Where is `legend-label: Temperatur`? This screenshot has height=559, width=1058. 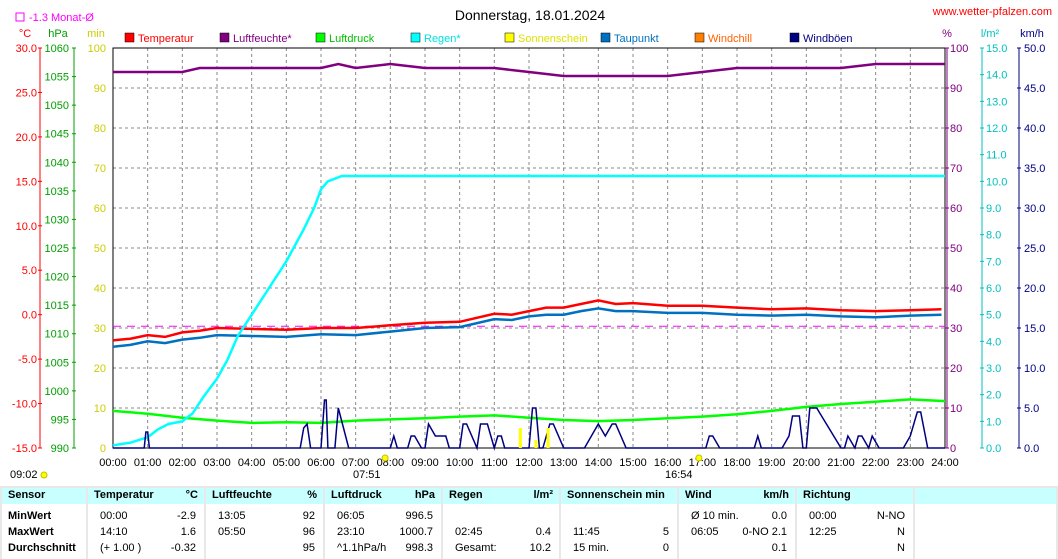 legend-label: Temperatur is located at coordinates (166, 39).